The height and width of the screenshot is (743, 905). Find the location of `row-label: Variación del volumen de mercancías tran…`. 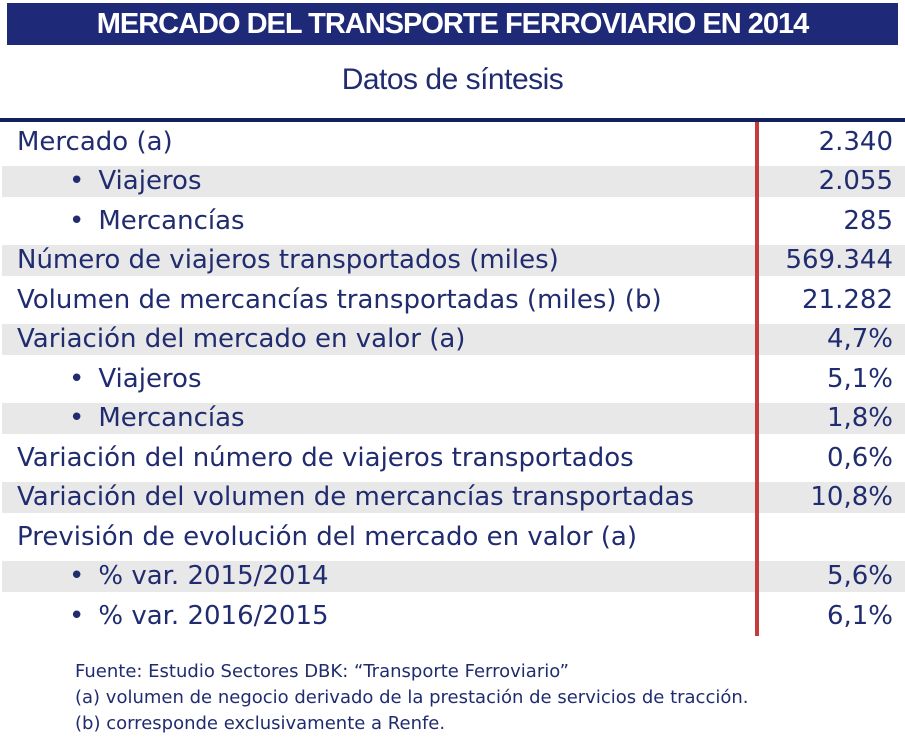

row-label: Variación del volumen de mercancías tran… is located at coordinates (355, 497).